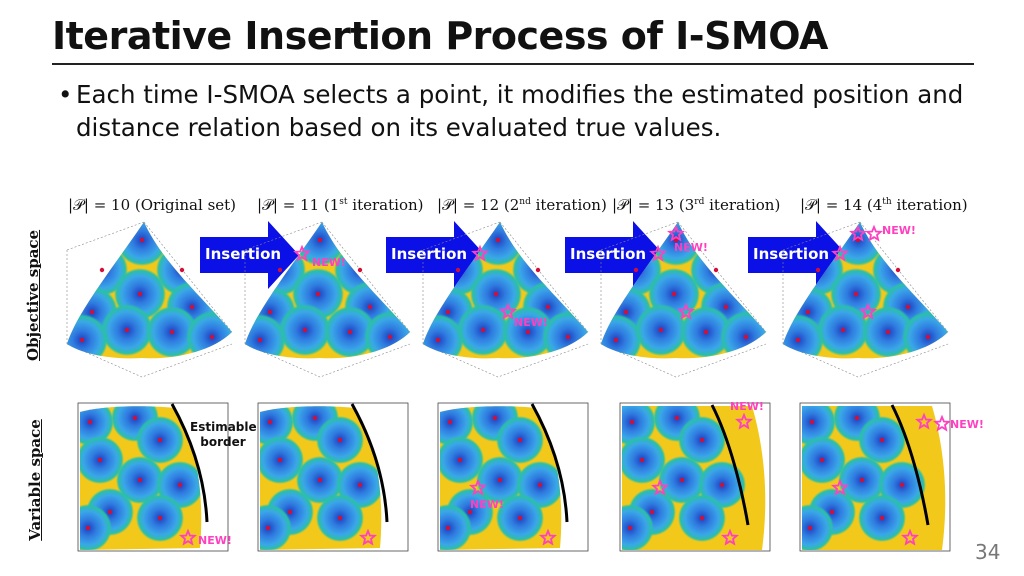  I want to click on title-underline, so click(513, 64).